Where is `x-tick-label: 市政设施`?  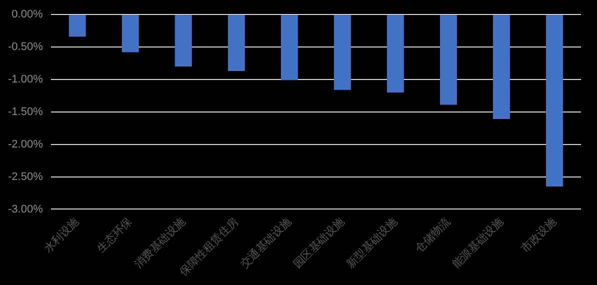 x-tick-label: 市政设施 is located at coordinates (538, 235).